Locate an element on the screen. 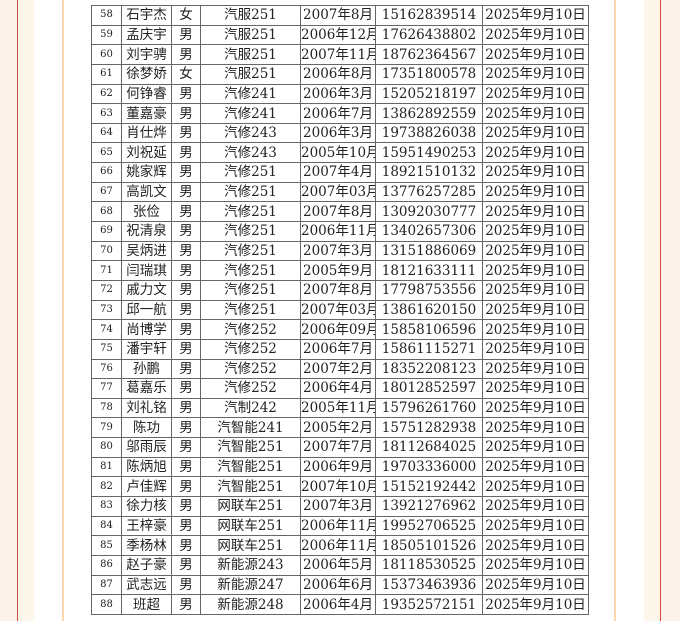 The image size is (680, 621). class-name: 网联车251 is located at coordinates (250, 526).